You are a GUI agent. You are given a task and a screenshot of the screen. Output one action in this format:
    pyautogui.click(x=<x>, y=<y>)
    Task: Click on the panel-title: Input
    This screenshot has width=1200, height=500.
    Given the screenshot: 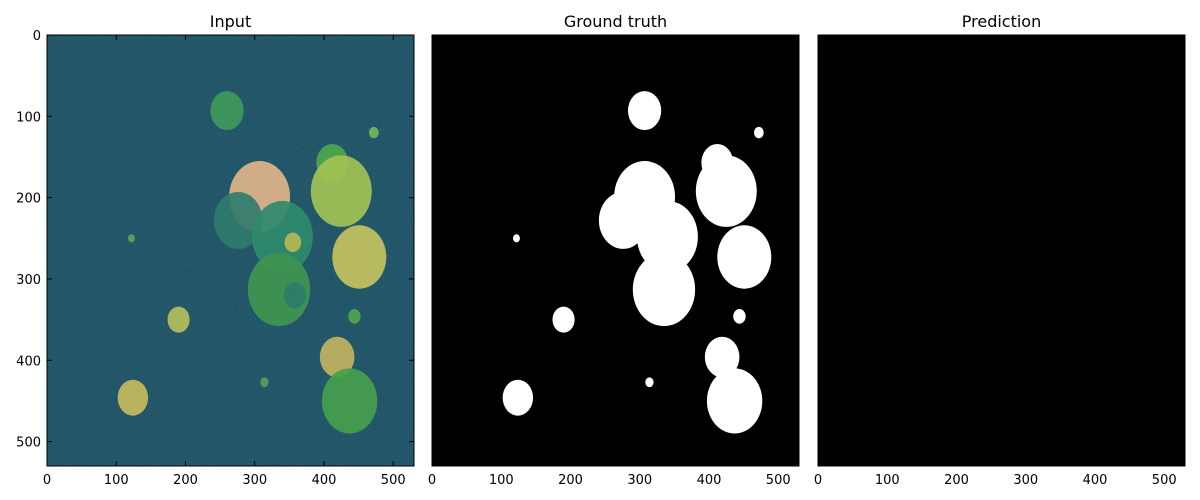 What is the action you would take?
    pyautogui.click(x=230, y=21)
    